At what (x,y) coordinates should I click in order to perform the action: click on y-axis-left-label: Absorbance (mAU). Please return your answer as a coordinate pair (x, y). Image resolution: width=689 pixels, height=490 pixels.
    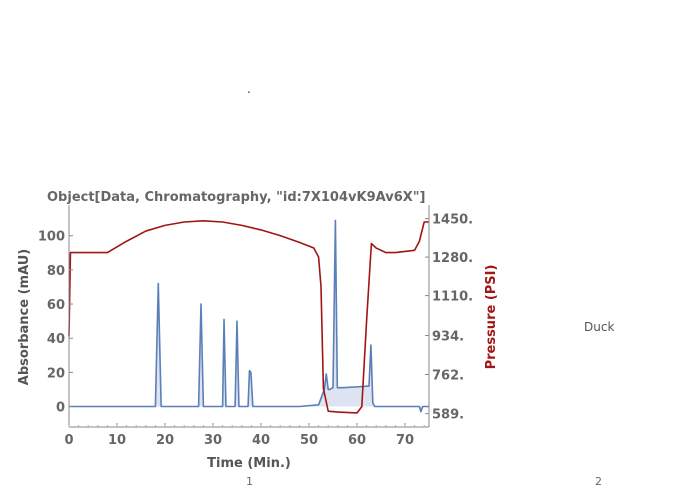
    Looking at the image, I should click on (24, 317).